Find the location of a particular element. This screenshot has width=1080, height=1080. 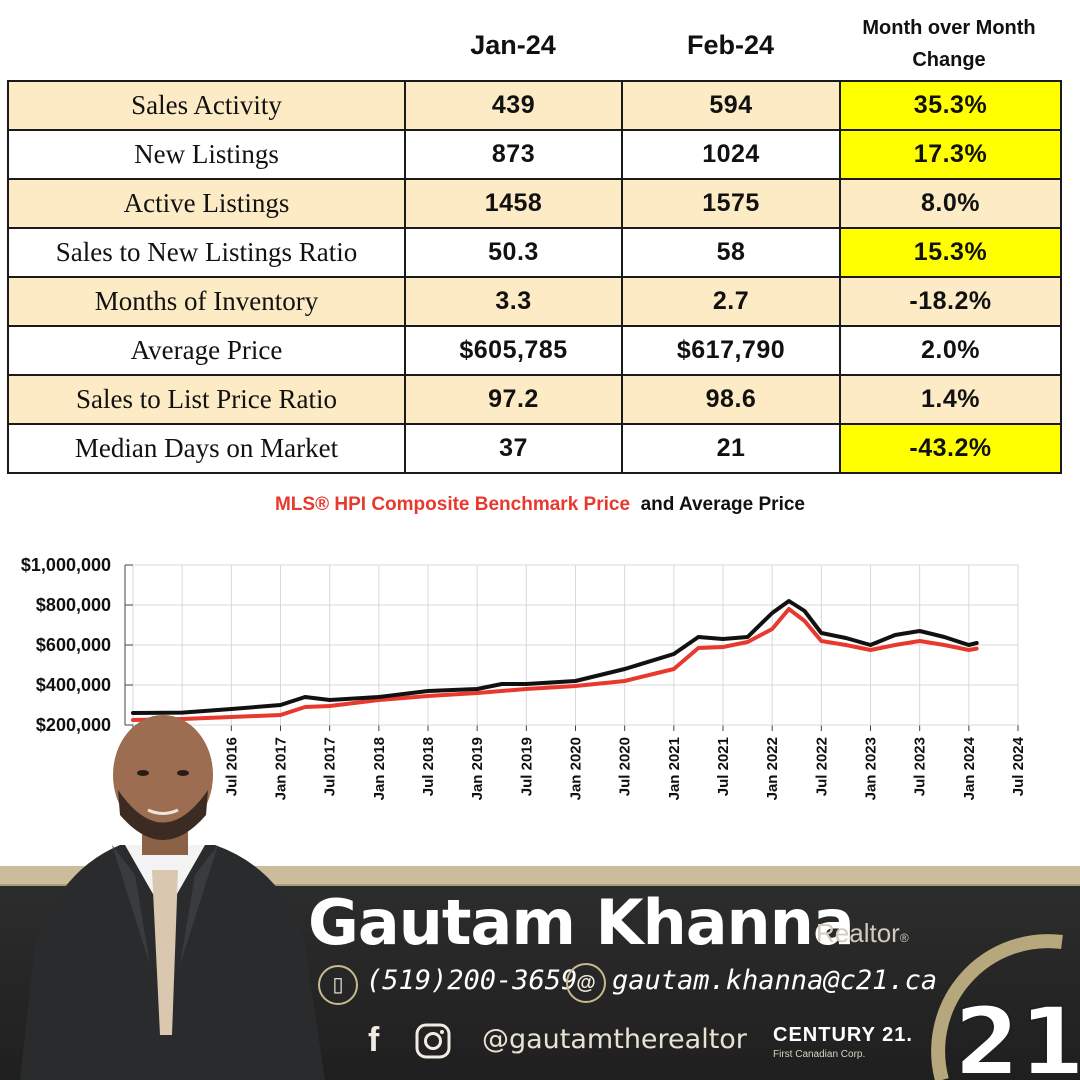

brand-subtitle: First Canadian Corp. is located at coordinates (819, 1054).